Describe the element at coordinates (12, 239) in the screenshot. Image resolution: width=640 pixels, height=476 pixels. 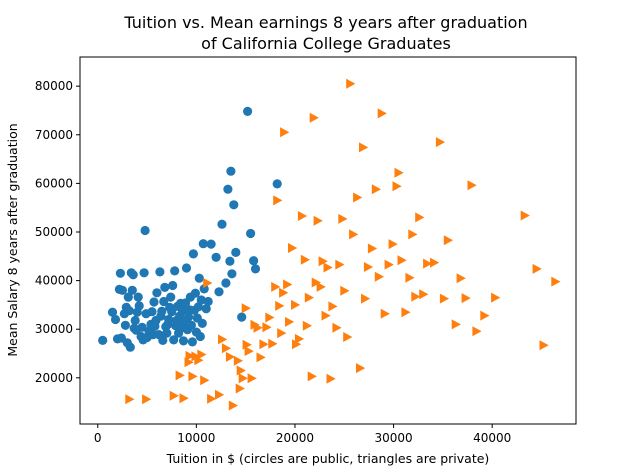
I see `y-axis-label: Mean Salary 8 years after graduation` at that location.